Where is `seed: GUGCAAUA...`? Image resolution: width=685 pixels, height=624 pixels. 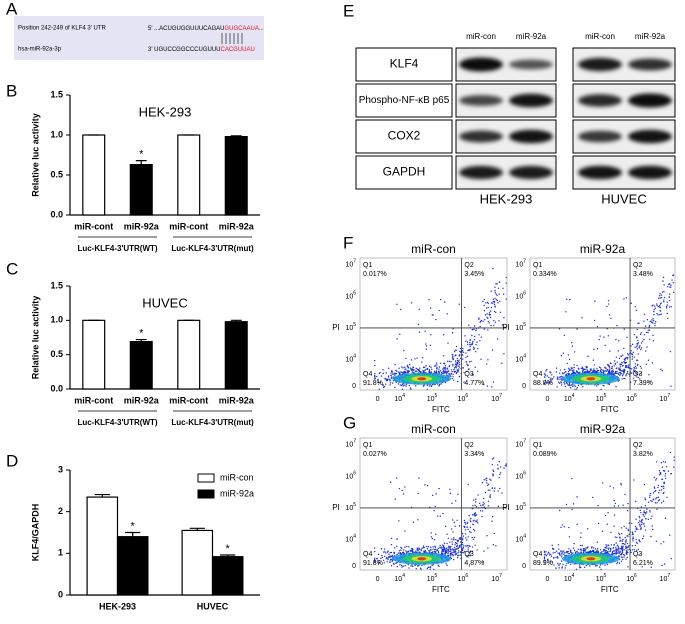 seed: GUGCAAUA... is located at coordinates (245, 29).